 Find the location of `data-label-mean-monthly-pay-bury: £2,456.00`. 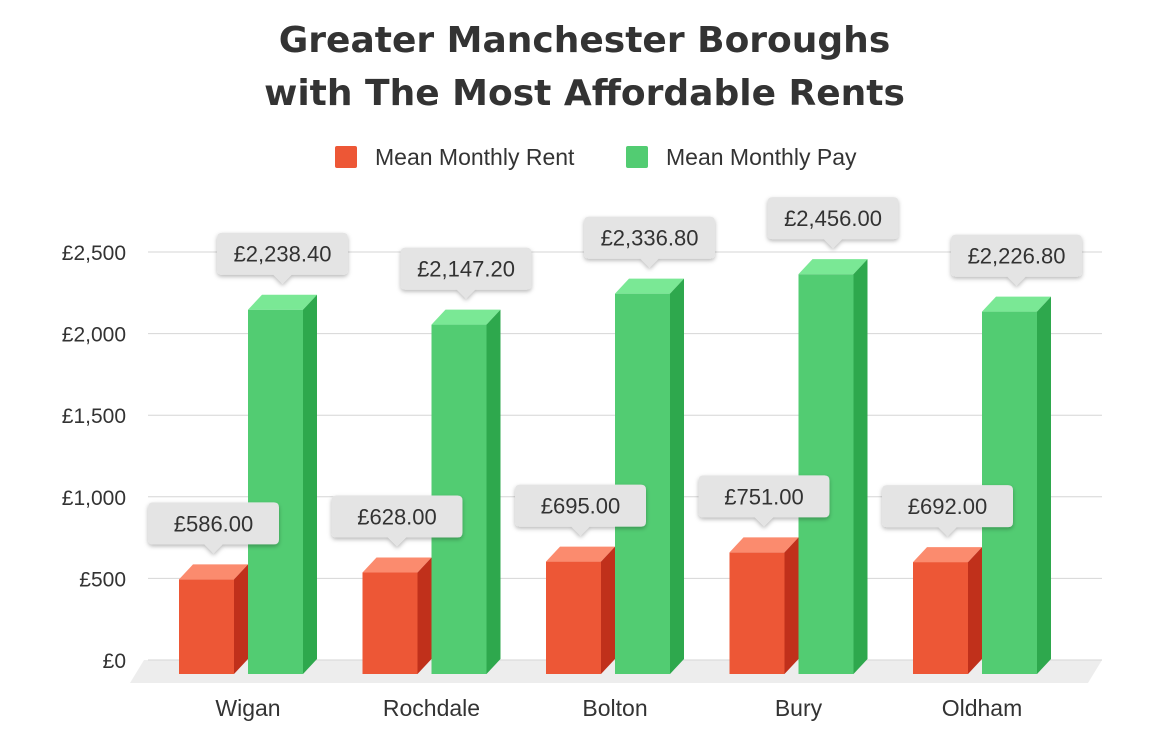

data-label-mean-monthly-pay-bury: £2,456.00 is located at coordinates (833, 223).